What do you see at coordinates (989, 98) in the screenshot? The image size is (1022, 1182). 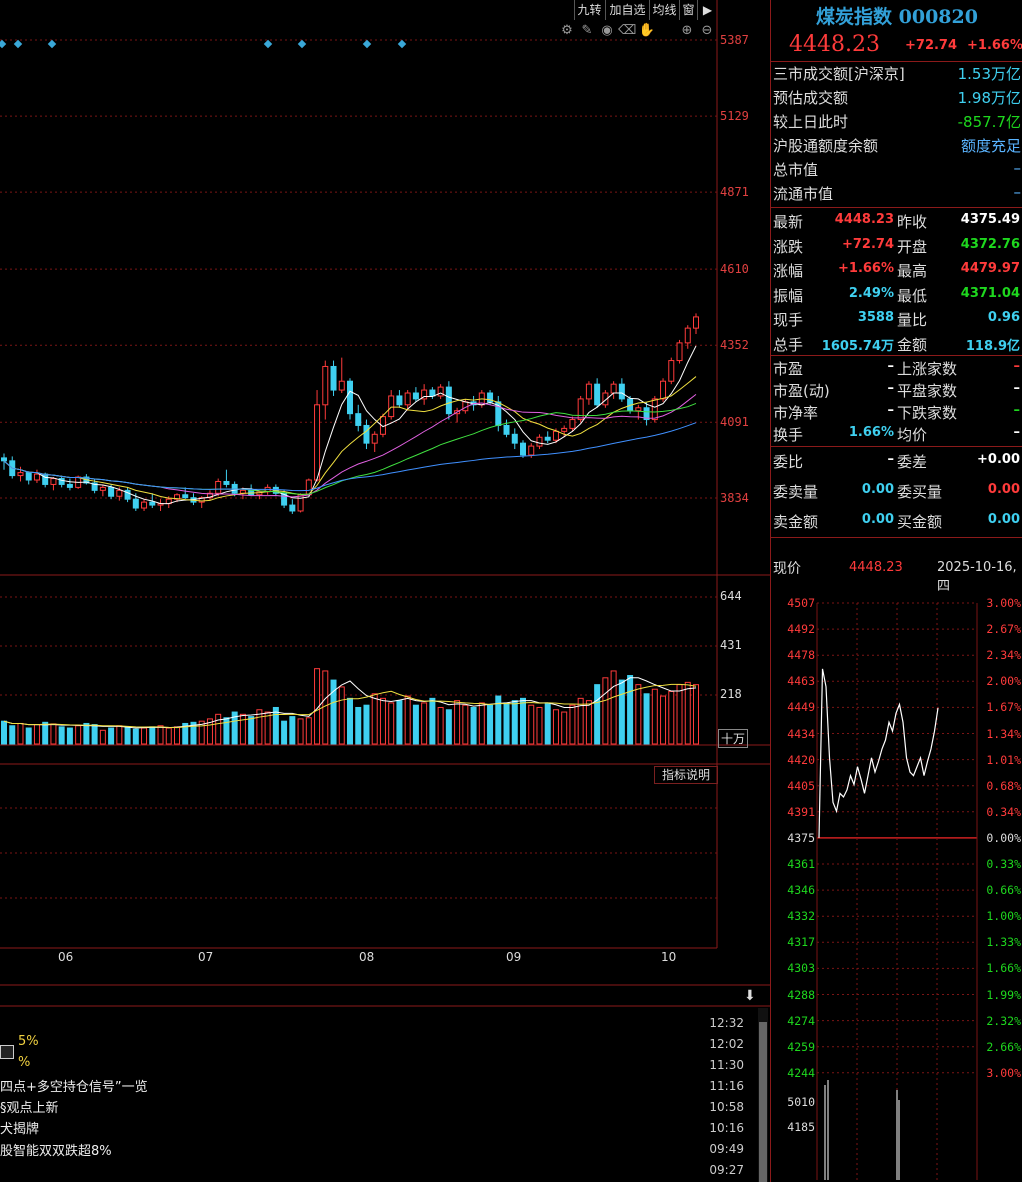 I see `turnover-value: 1.98万亿` at bounding box center [989, 98].